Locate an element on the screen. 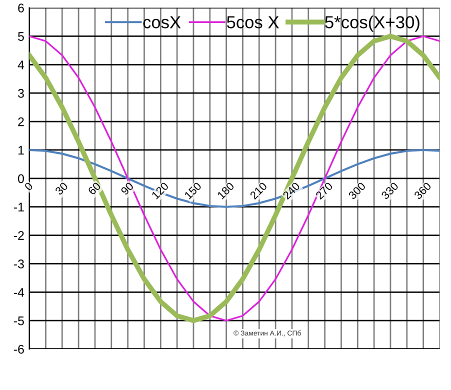 Image resolution: width=451 pixels, height=390 pixels. y-tick-label: 1 is located at coordinates (21, 150).